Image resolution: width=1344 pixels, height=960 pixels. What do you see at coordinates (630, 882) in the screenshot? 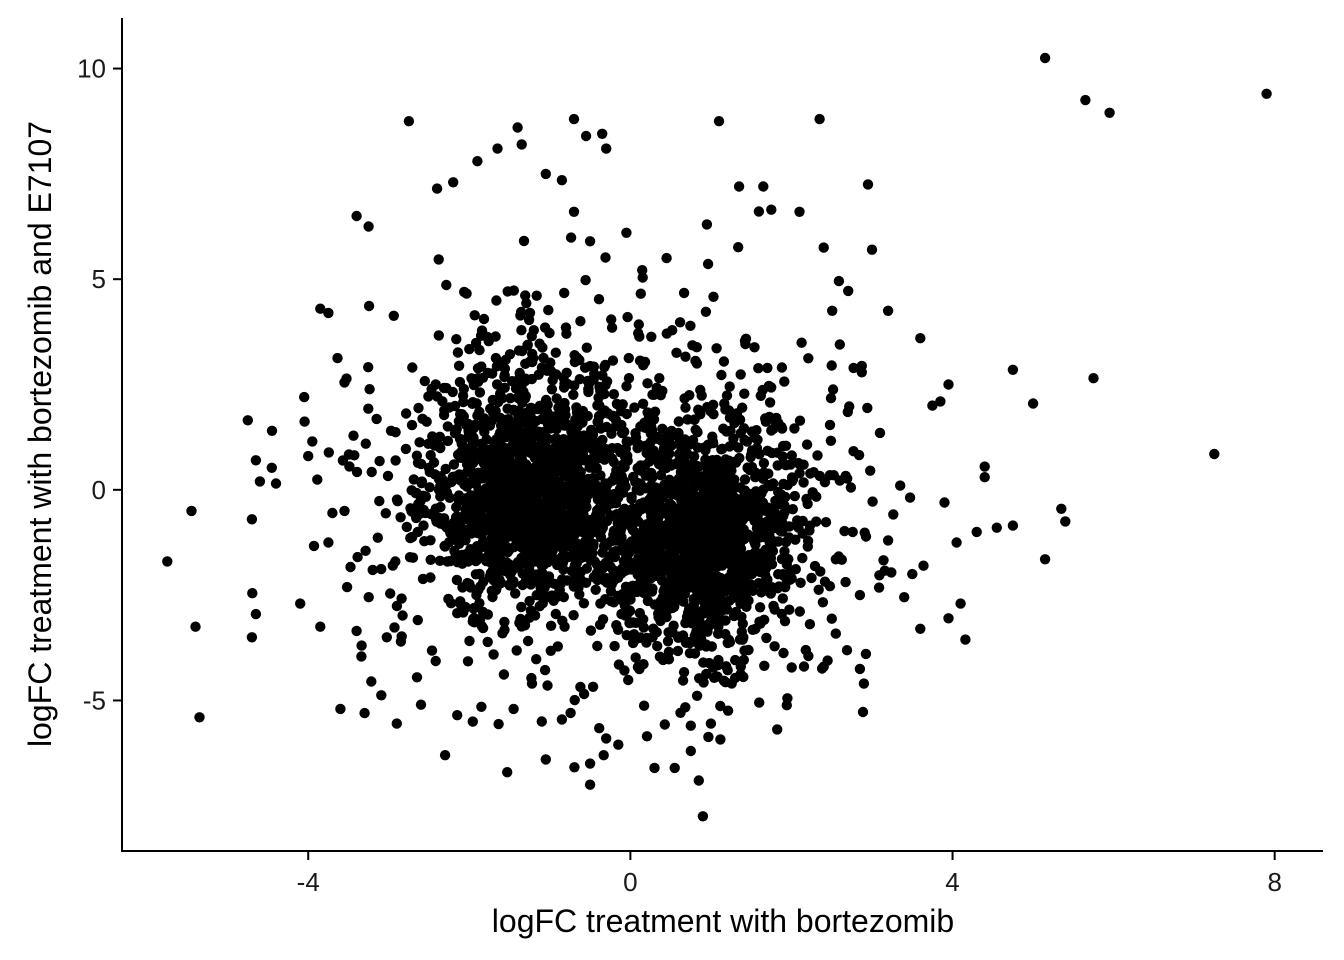
I see `x-tick-label: 0` at bounding box center [630, 882].